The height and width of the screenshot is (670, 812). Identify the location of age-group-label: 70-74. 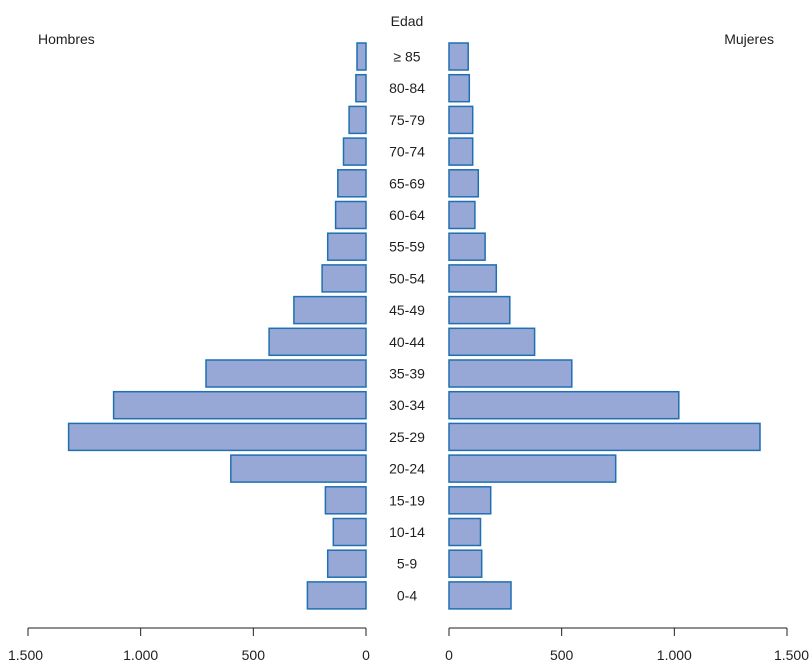
(407, 152).